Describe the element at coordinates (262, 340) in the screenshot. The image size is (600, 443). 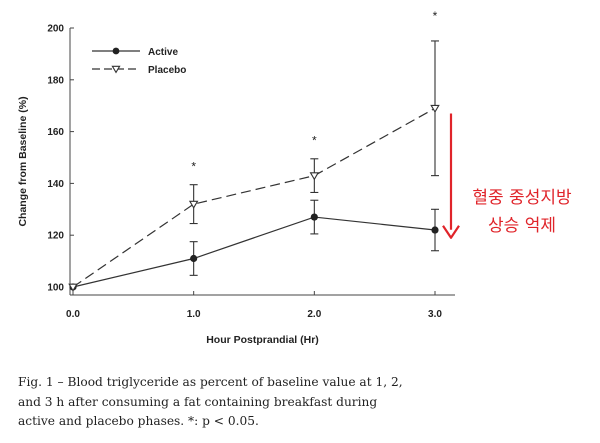
I see `x-axis-title: Hour Postprandial (Hr)` at that location.